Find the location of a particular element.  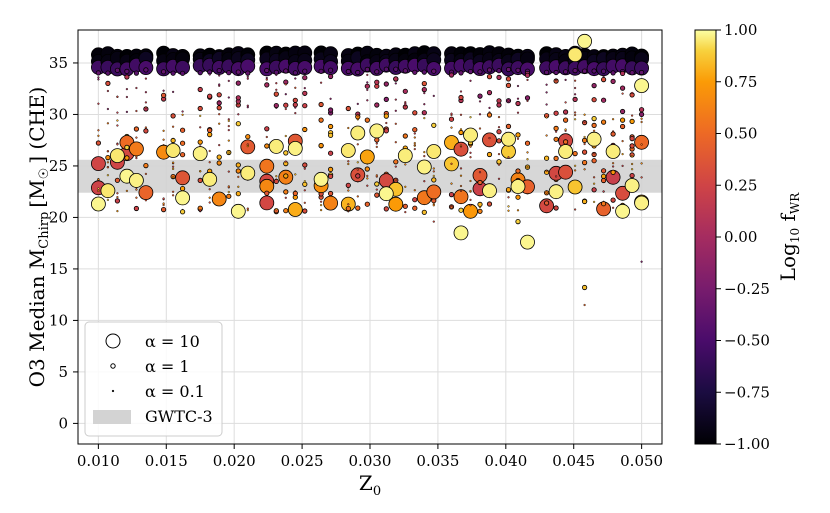

x-tick-label: 0.040 is located at coordinates (505, 461).